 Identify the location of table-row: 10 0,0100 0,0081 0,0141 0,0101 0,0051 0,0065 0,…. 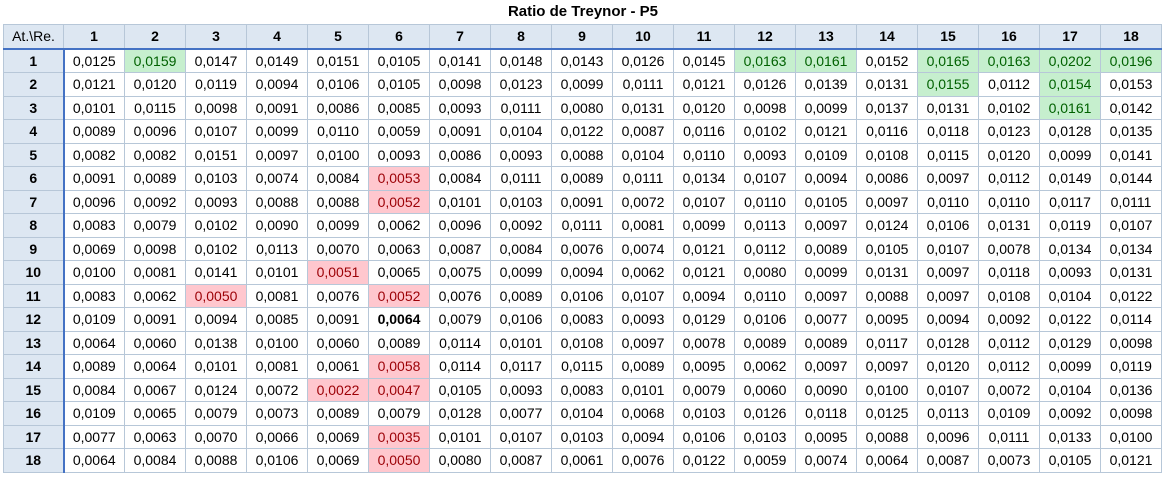
(582, 272).